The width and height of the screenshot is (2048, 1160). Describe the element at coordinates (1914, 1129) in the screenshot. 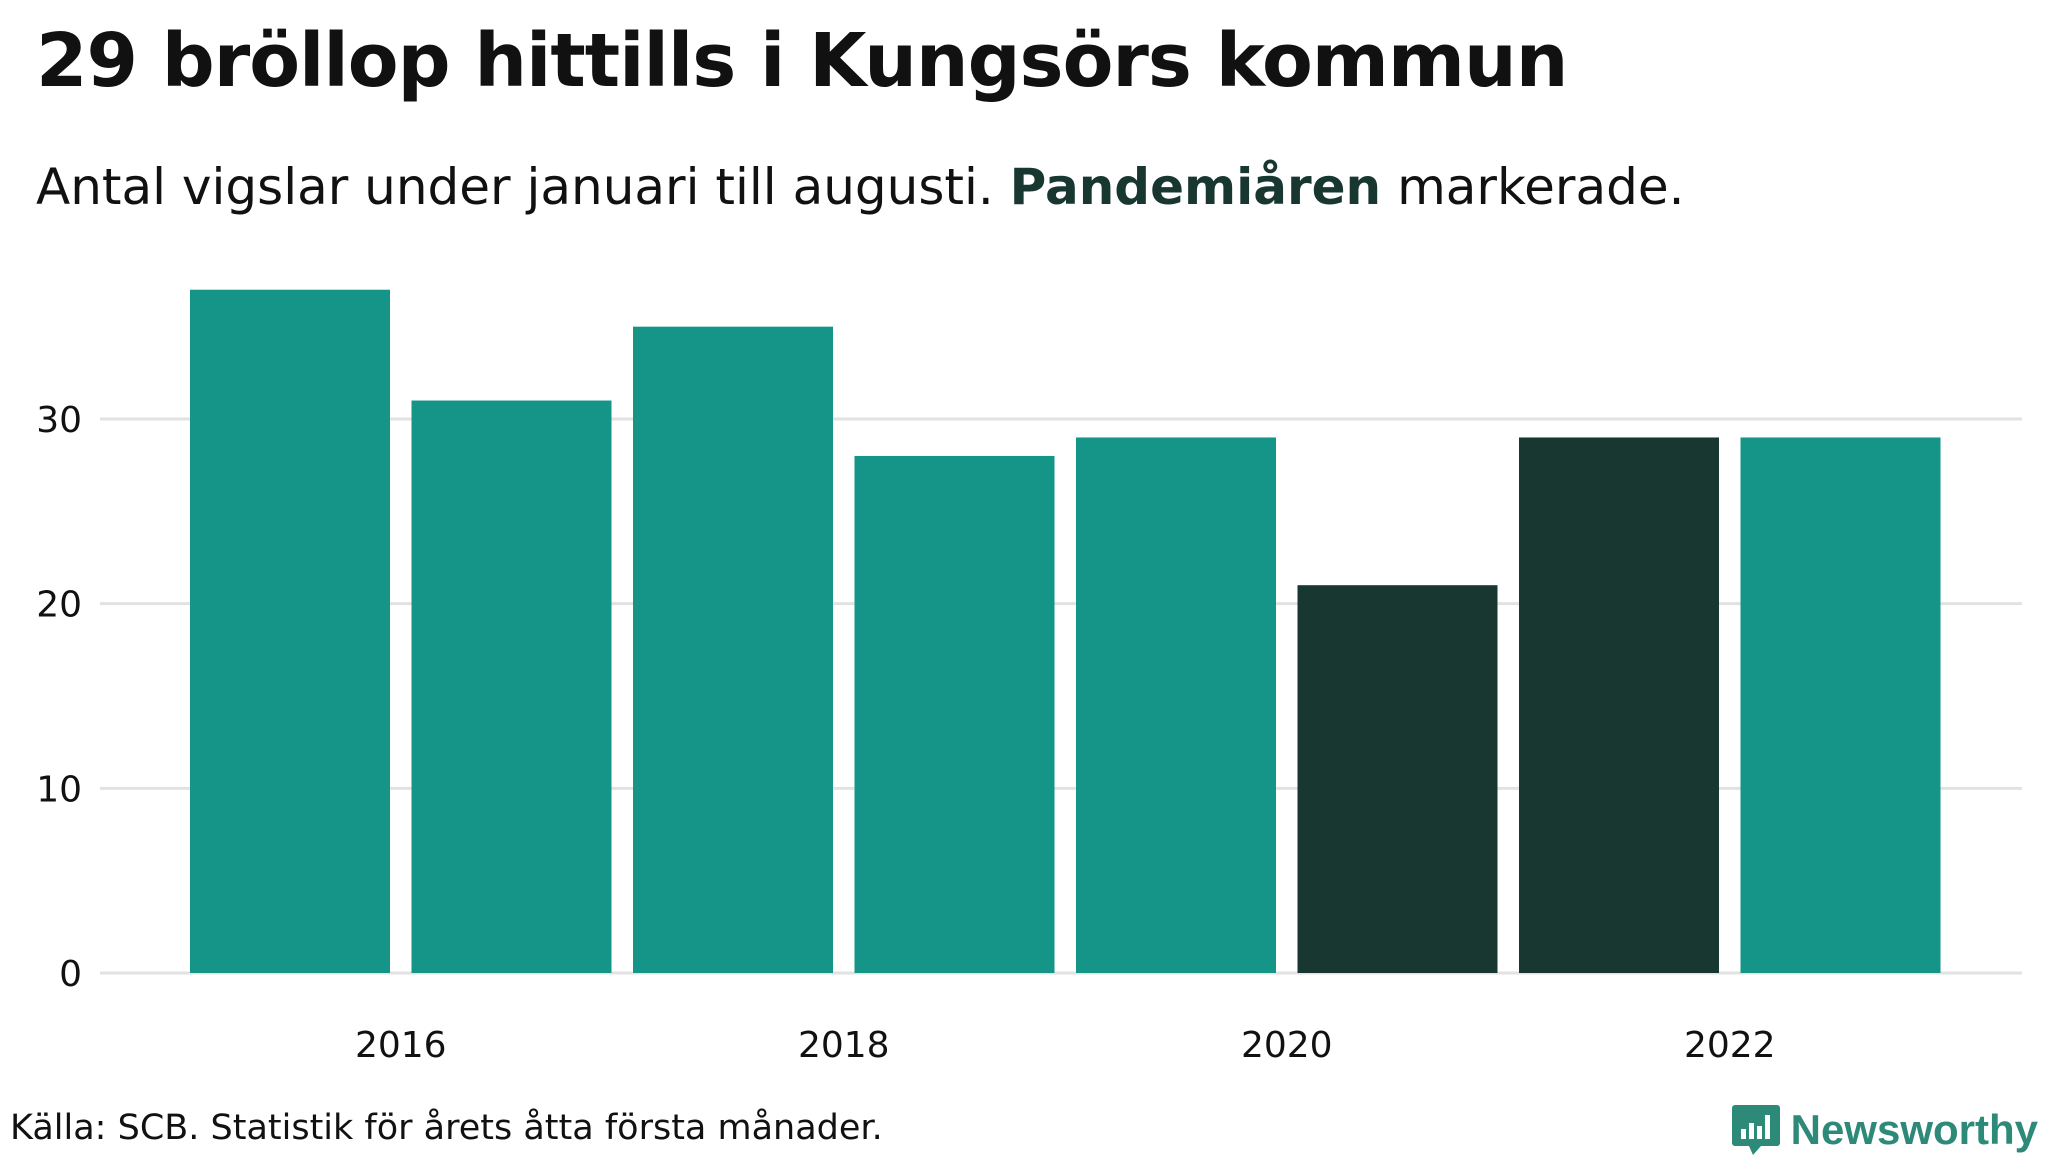

I see `logo-text: Newsworthy` at that location.